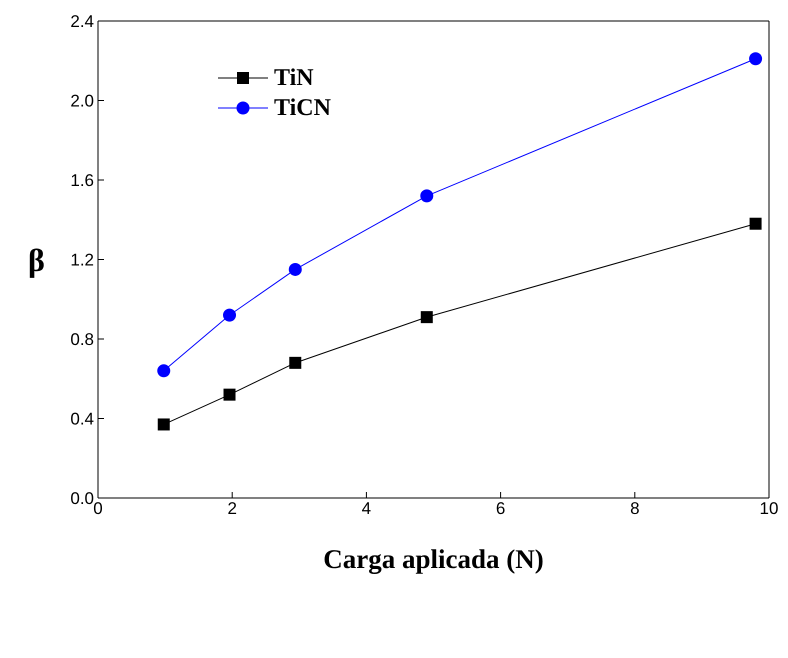  Describe the element at coordinates (82, 260) in the screenshot. I see `y-tick-label: 1.2` at that location.